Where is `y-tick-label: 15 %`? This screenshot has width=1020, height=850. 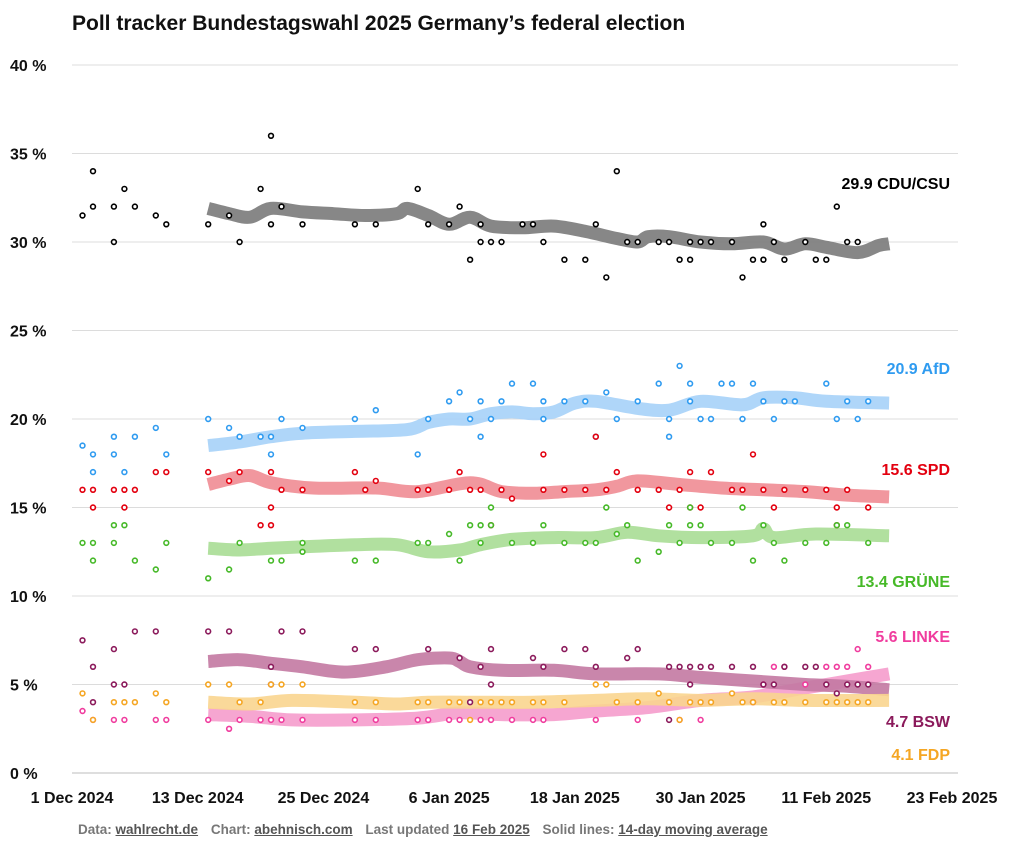
y-tick-label: 15 % is located at coordinates (28, 509).